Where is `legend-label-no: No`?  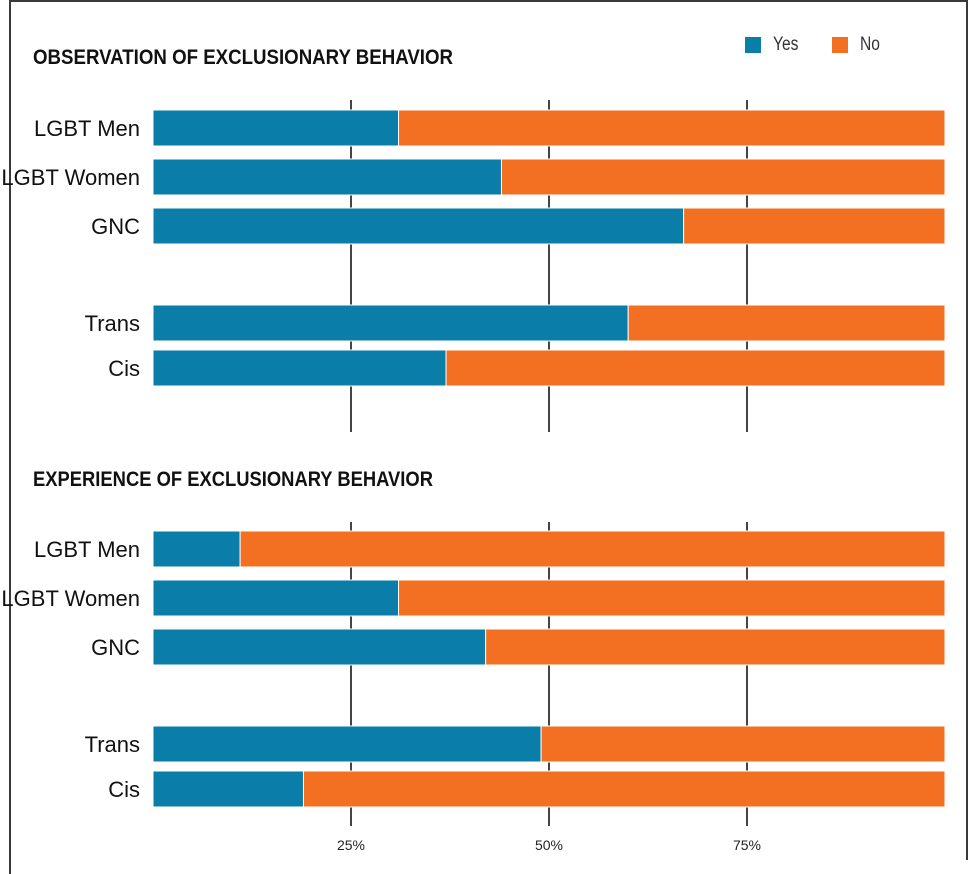 legend-label-no: No is located at coordinates (870, 44).